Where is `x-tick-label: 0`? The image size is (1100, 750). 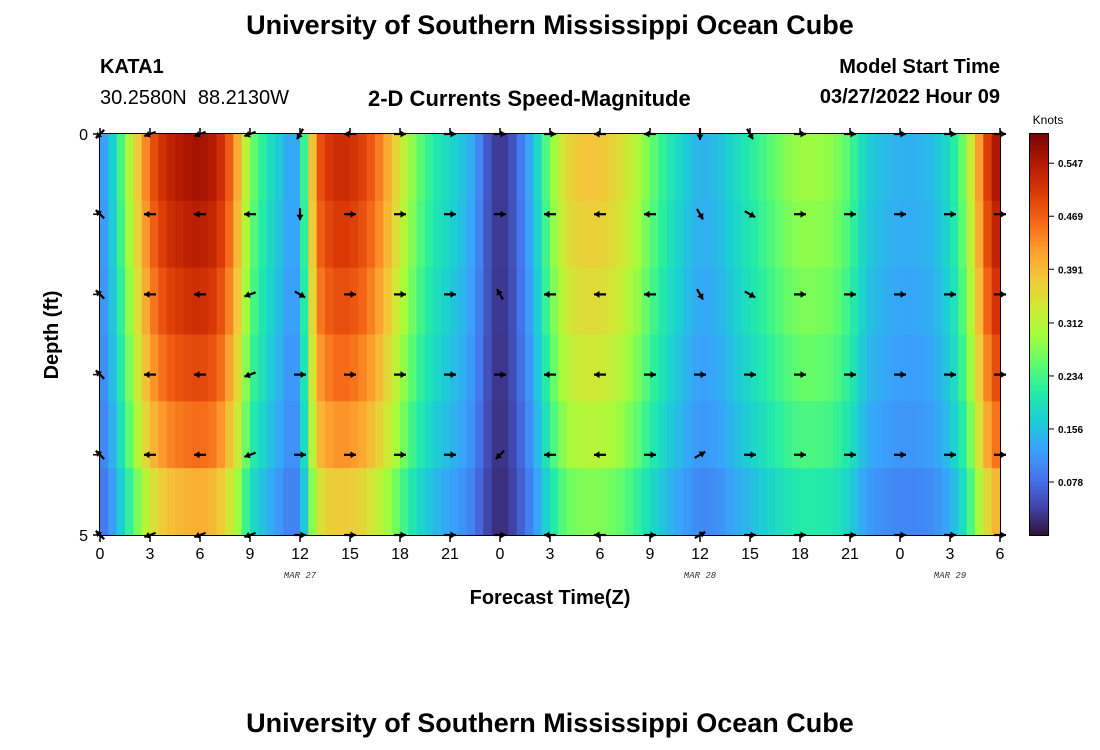
x-tick-label: 0 is located at coordinates (900, 554).